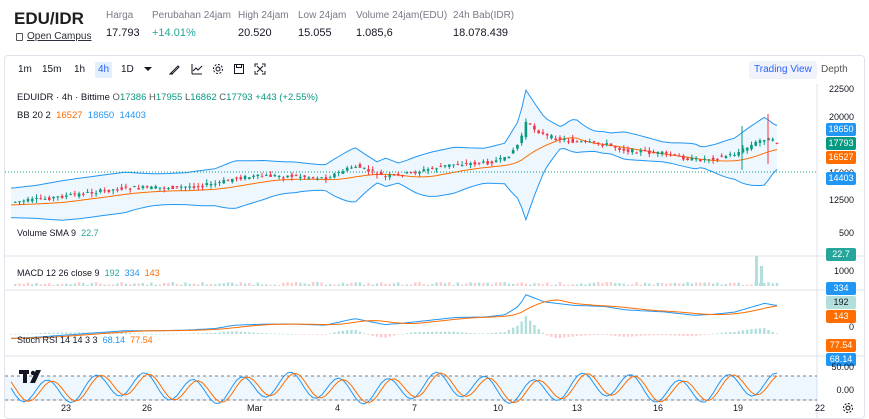  Describe the element at coordinates (658, 408) in the screenshot. I see `time-axis-label: 16` at that location.